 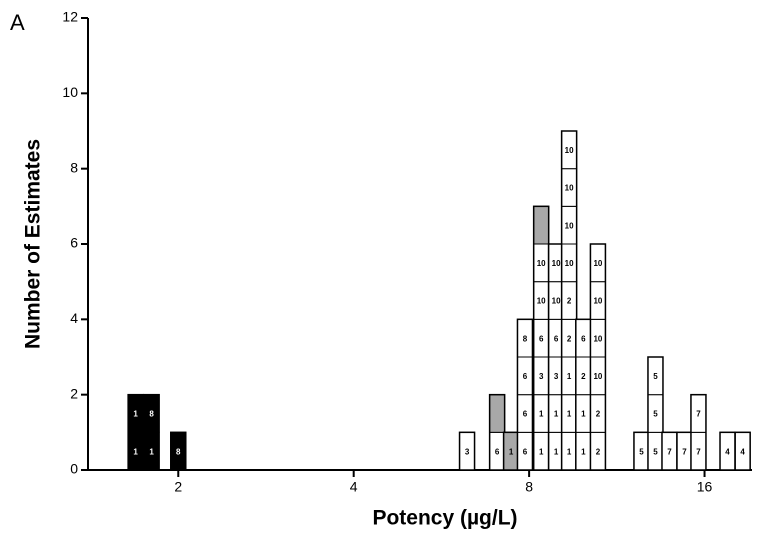 I want to click on y-tick-label: 6, so click(x=74, y=243).